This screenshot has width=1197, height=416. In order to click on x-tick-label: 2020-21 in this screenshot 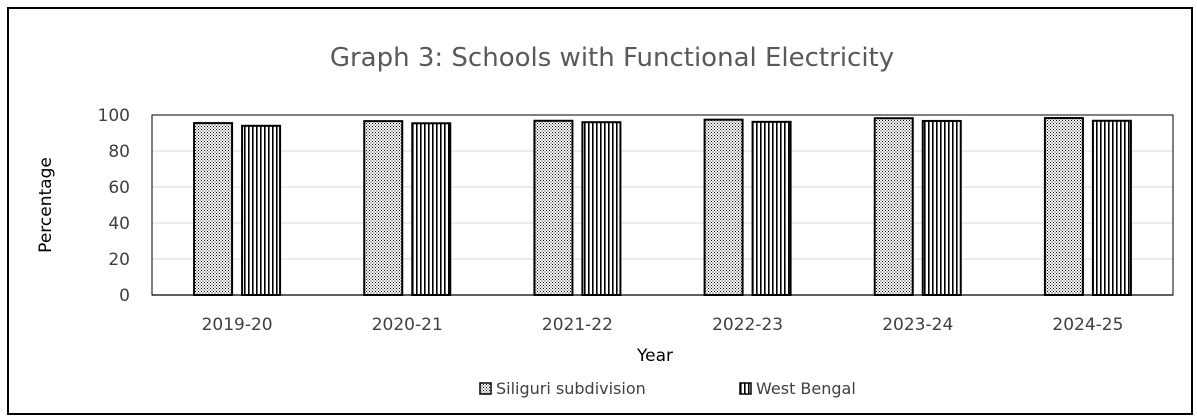, I will do `click(407, 325)`.